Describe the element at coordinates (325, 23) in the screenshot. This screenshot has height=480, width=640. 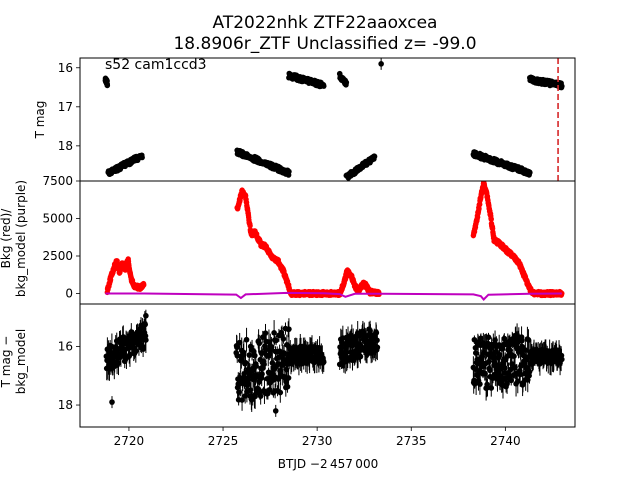
I see `chart-title-line1: AT2022nhk ZTF22aaoxcea` at that location.